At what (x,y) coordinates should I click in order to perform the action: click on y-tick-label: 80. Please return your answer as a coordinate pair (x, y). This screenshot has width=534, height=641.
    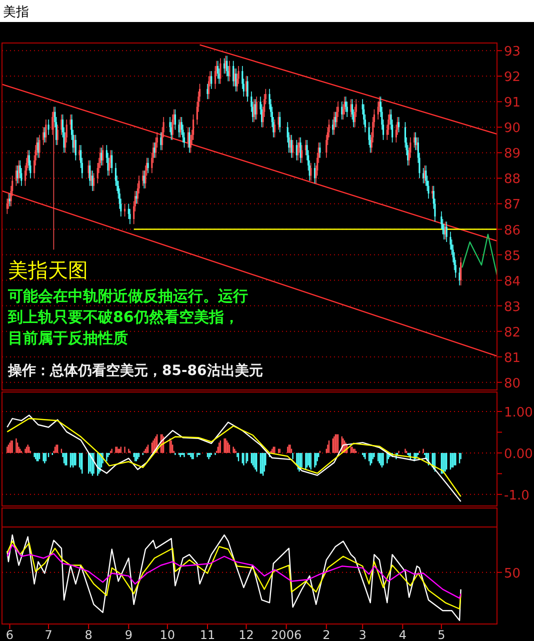
    Looking at the image, I should click on (512, 384).